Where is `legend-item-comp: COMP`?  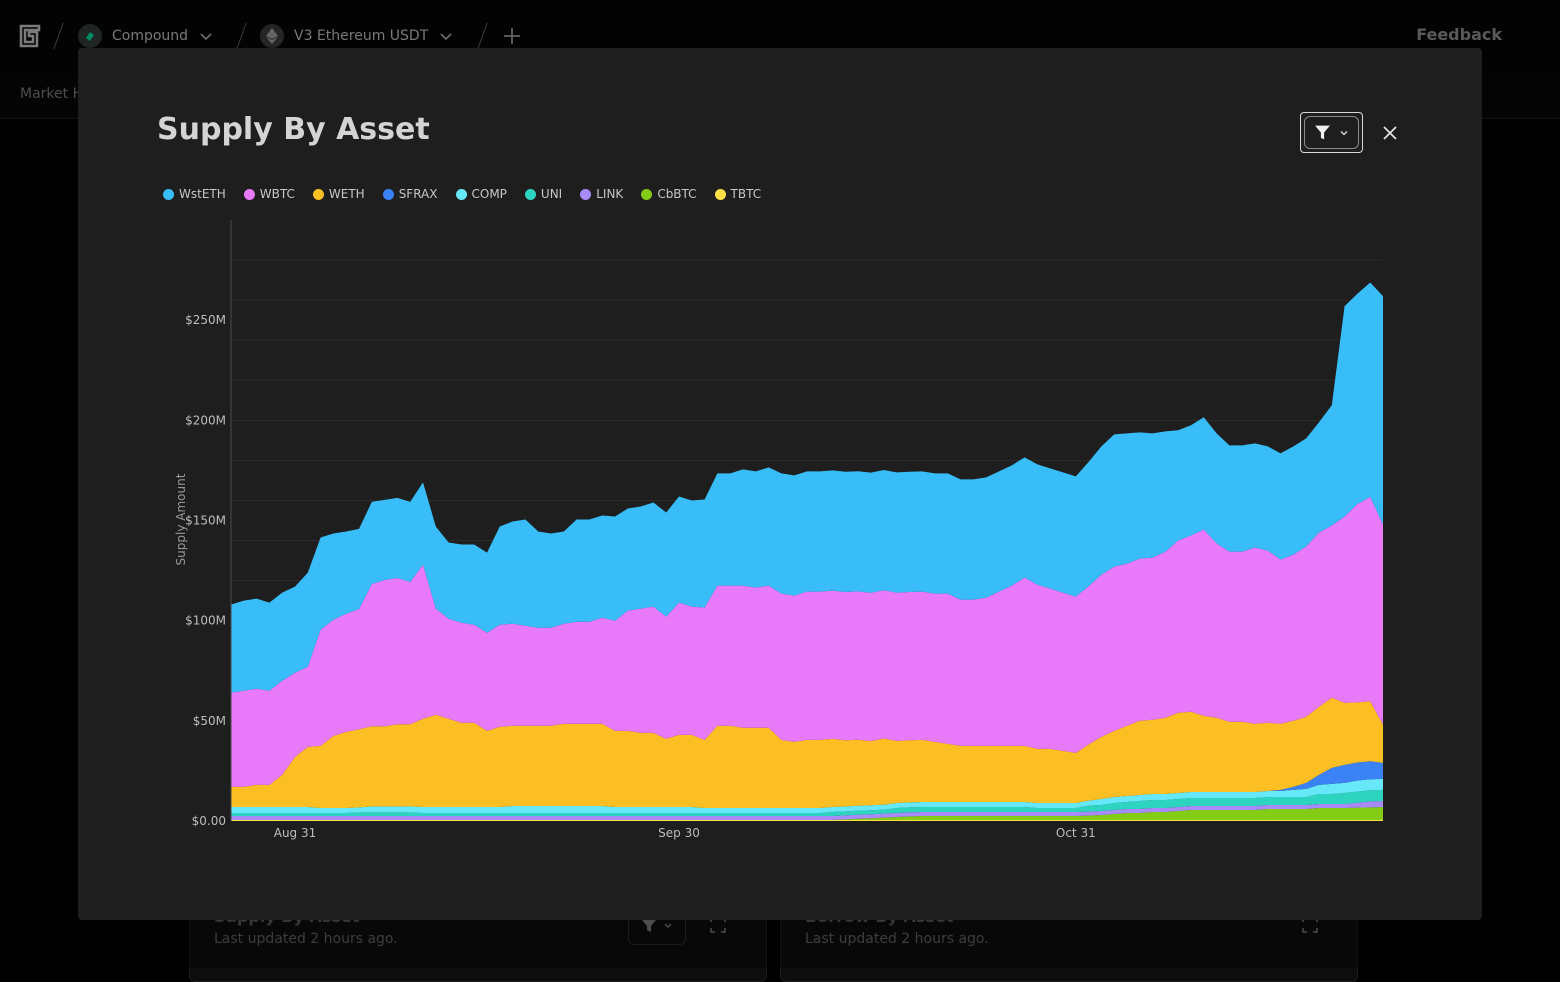 legend-item-comp: COMP is located at coordinates (481, 194).